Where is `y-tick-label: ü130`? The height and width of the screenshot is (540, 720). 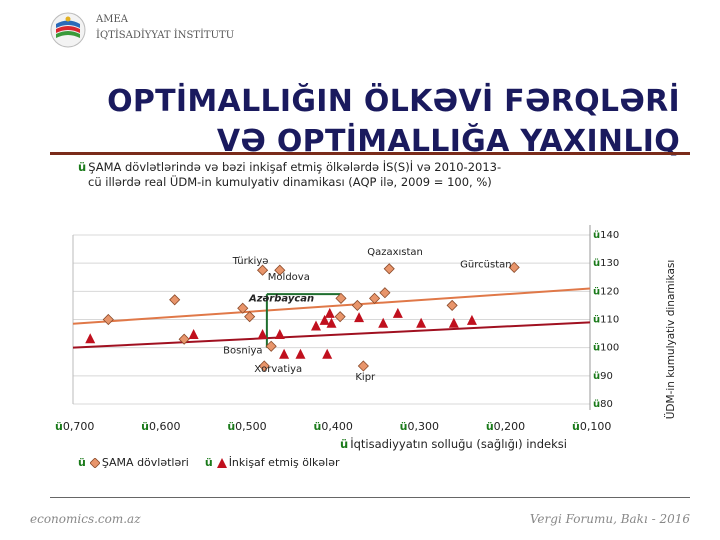 y-tick-label: ü130 is located at coordinates (606, 263).